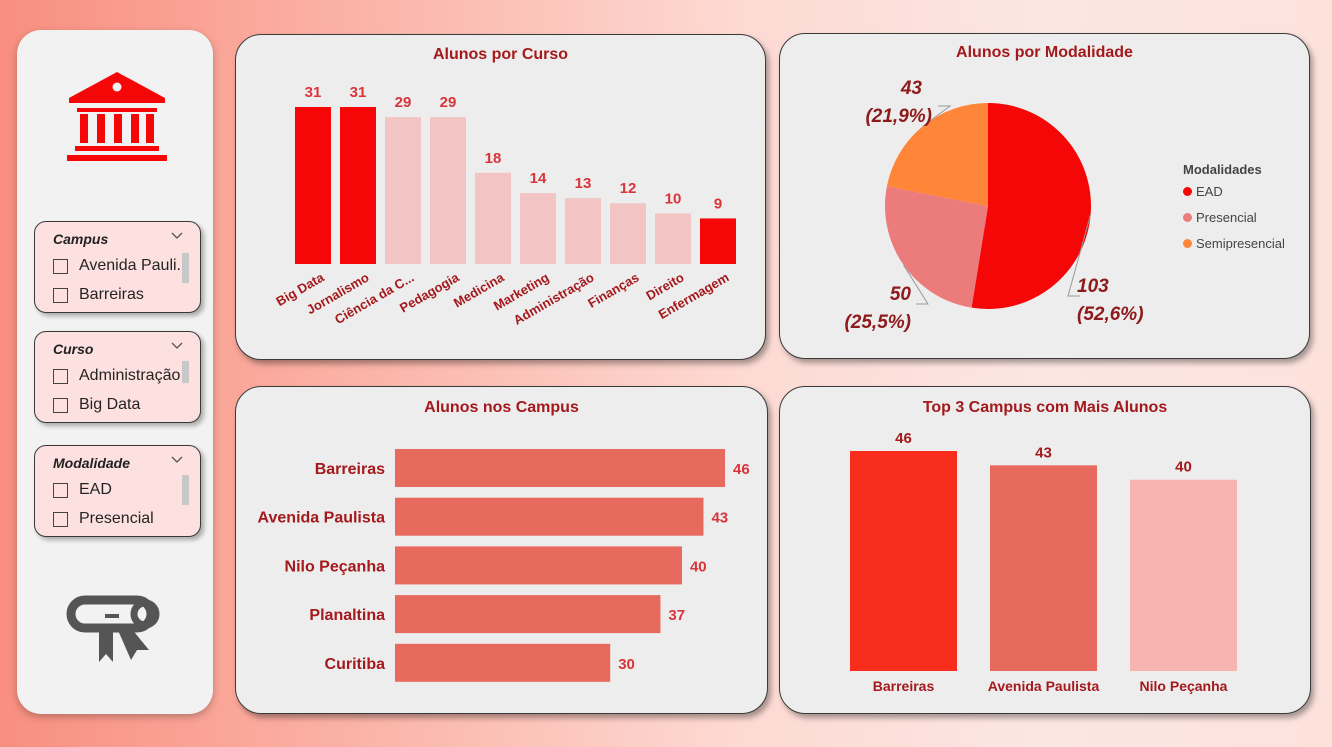 Image resolution: width=1332 pixels, height=747 pixels. I want to click on modalidade-pie-chart: 103 (52,6%) 50 (25,5%) 43 (21,9%), so click(994, 205).